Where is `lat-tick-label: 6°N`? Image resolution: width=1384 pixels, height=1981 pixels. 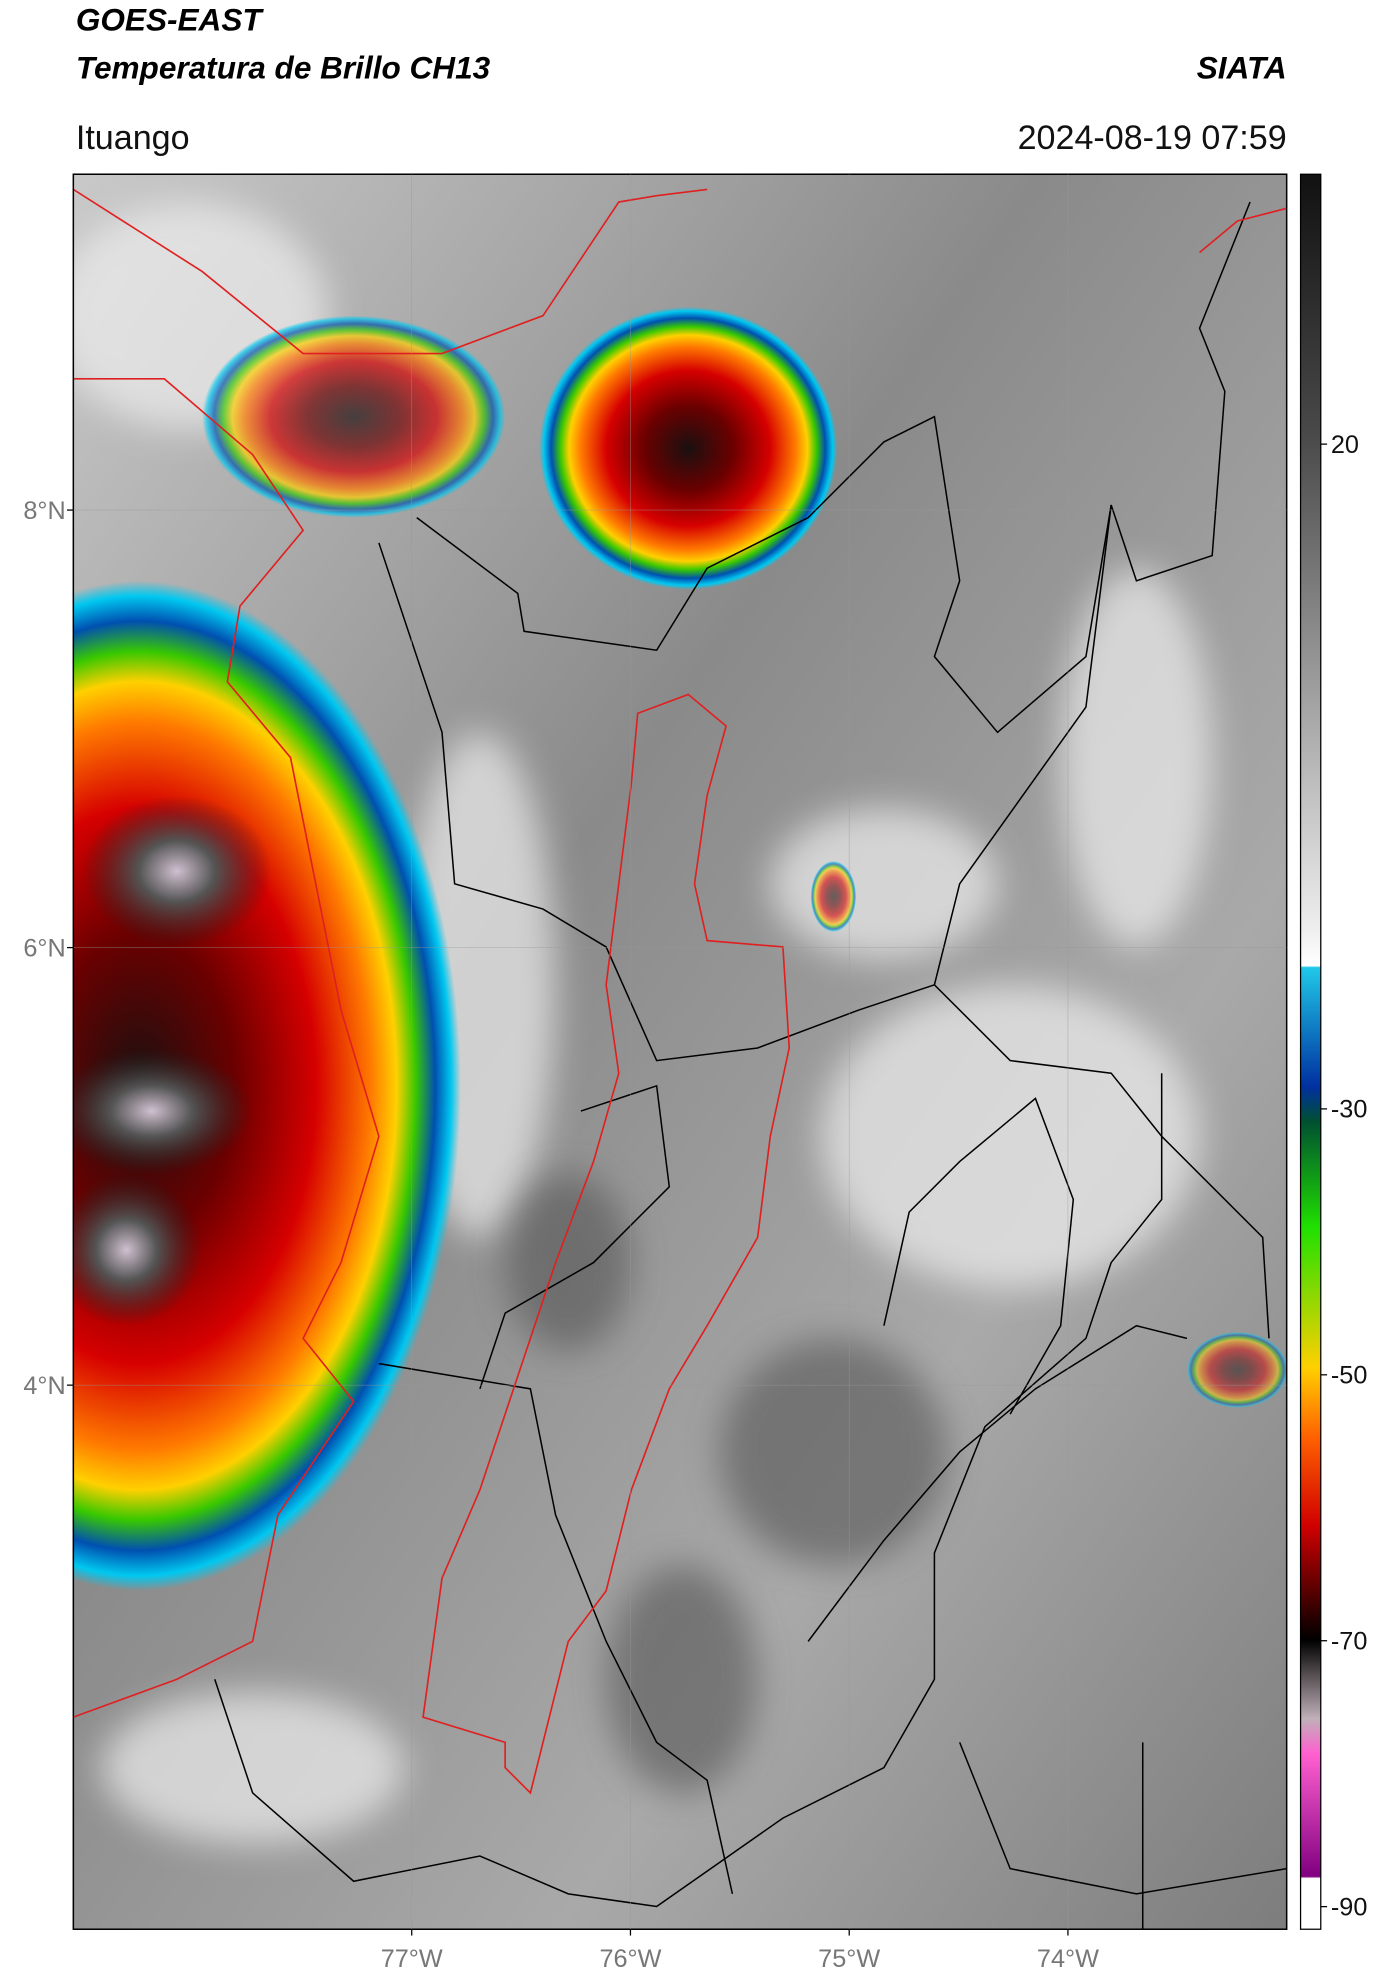 lat-tick-label: 6°N is located at coordinates (44, 948).